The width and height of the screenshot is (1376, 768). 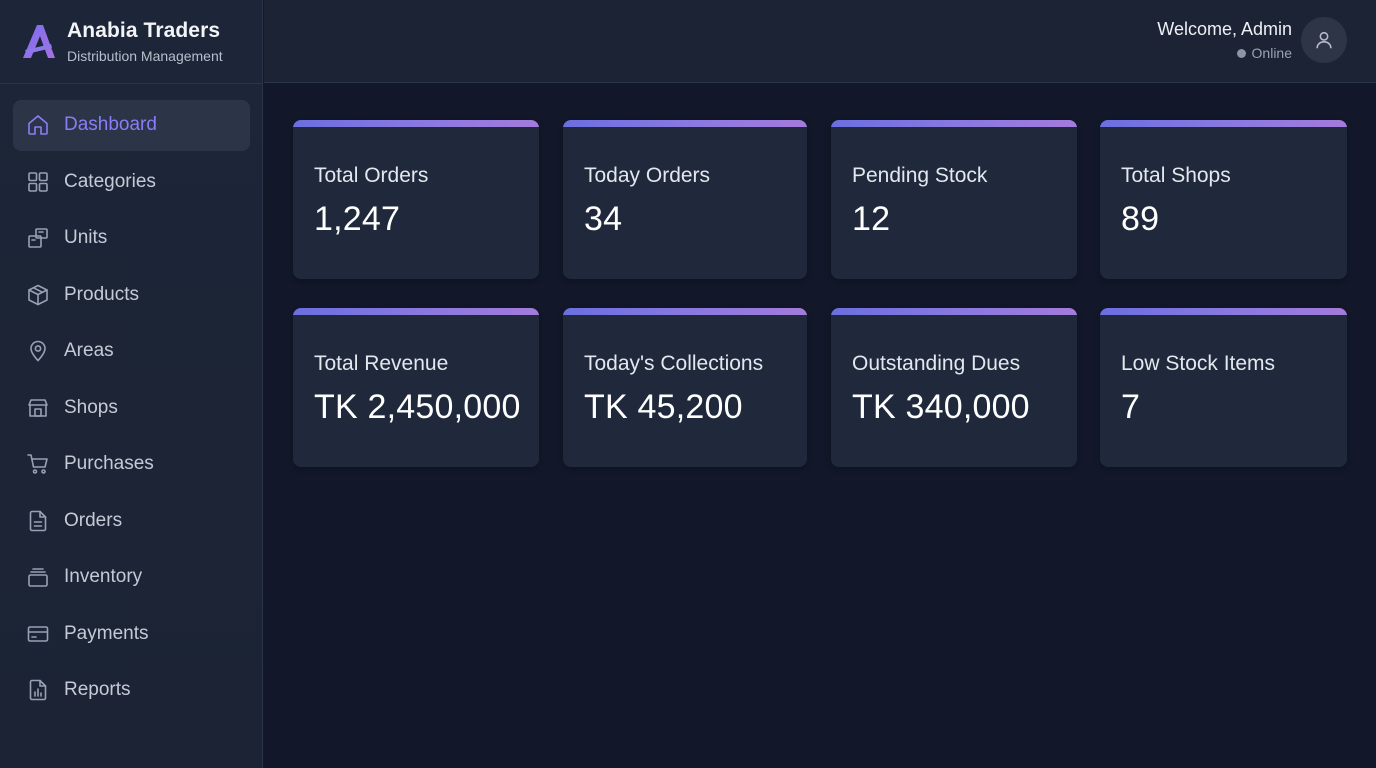 I want to click on stat-label: Today Orders, so click(x=647, y=175).